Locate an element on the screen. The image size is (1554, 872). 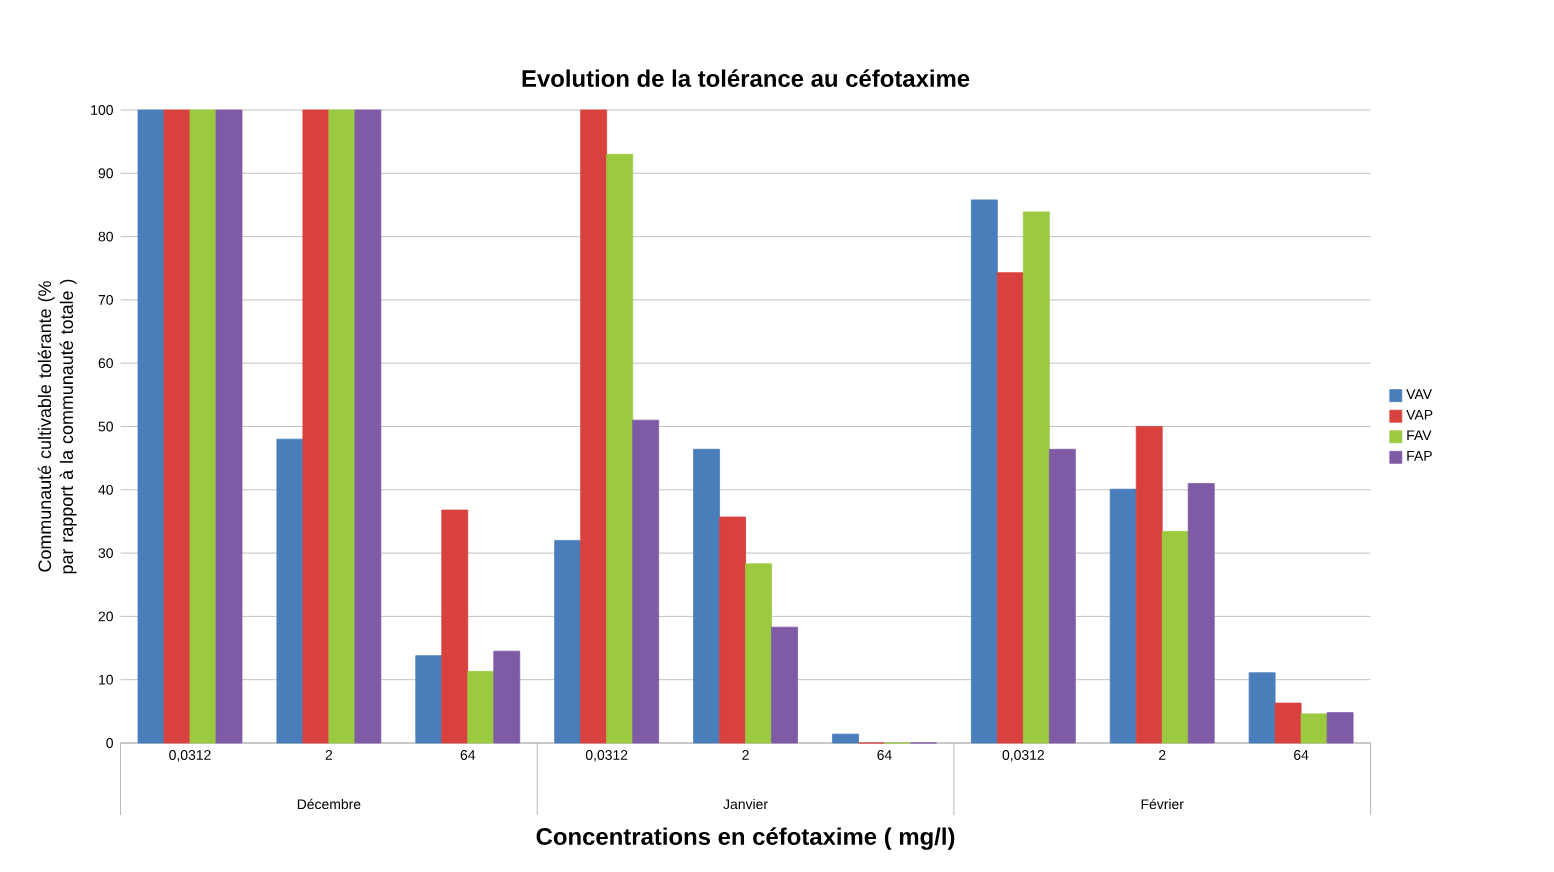
legend-label: VAV is located at coordinates (1419, 394).